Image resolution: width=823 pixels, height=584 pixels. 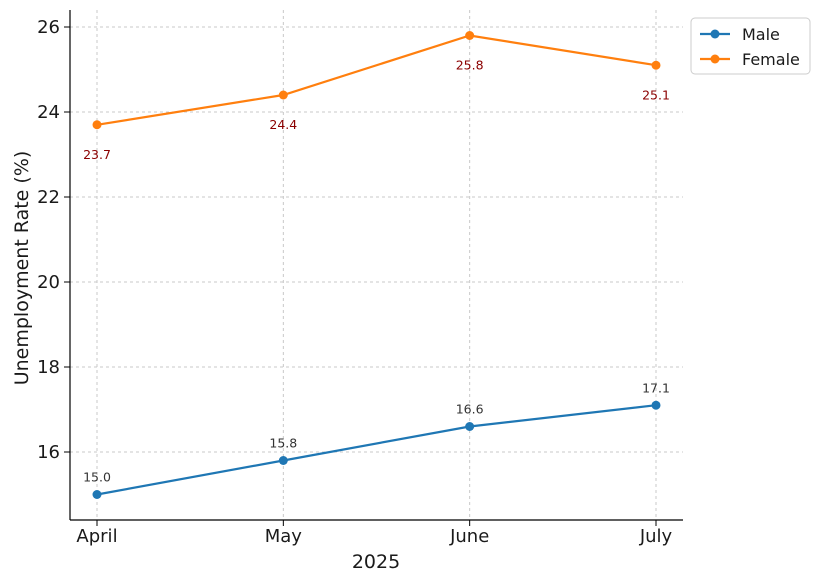 I want to click on legend-label-female: Female, so click(x=771, y=59).